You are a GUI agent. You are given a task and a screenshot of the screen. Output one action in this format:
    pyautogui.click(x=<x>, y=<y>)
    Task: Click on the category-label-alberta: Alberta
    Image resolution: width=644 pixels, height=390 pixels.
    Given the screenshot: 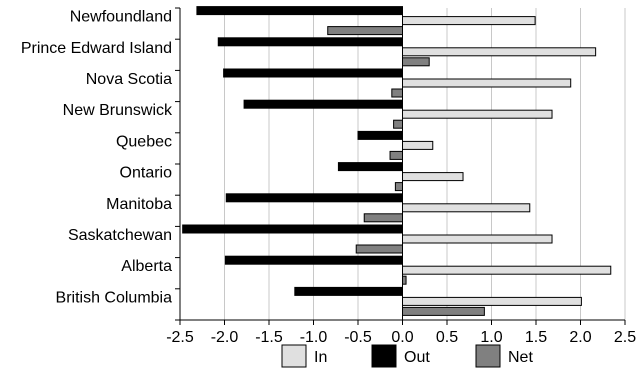 What is the action you would take?
    pyautogui.click(x=146, y=266)
    